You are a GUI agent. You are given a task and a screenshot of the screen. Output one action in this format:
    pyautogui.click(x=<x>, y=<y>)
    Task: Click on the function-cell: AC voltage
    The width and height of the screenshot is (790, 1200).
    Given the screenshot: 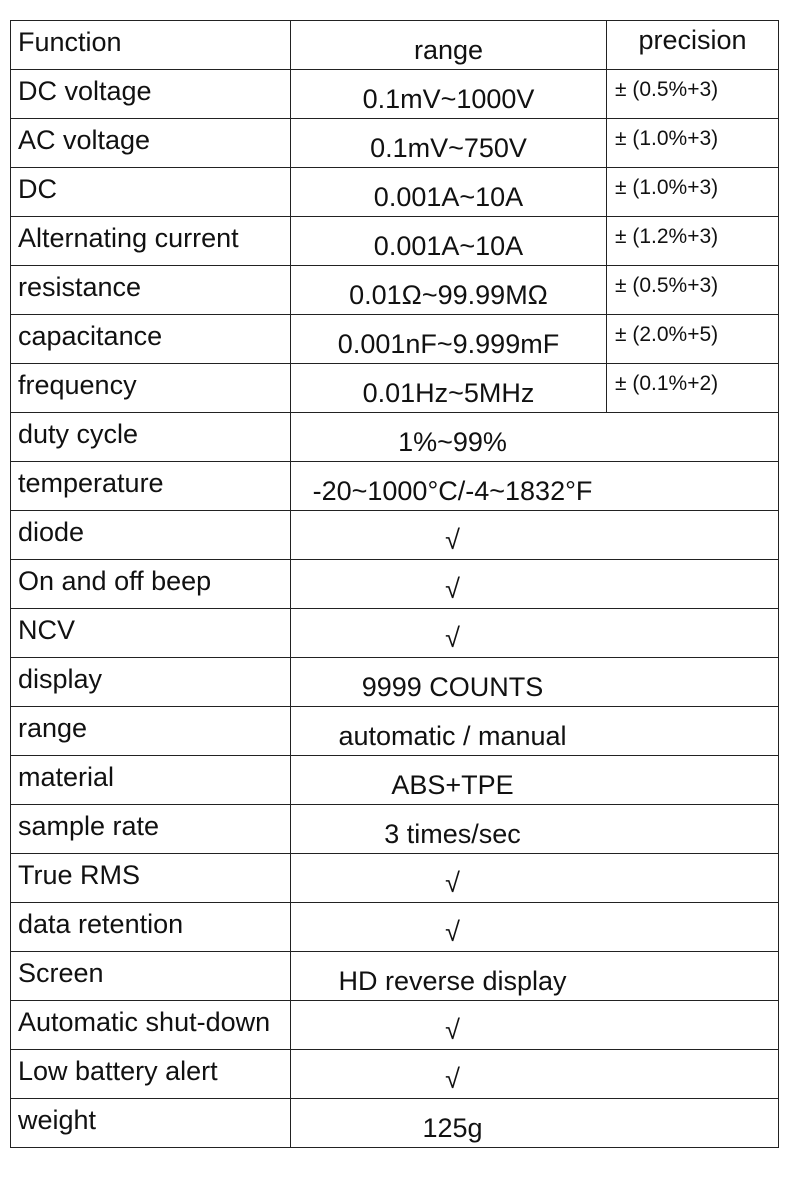 What is the action you would take?
    pyautogui.click(x=150, y=143)
    